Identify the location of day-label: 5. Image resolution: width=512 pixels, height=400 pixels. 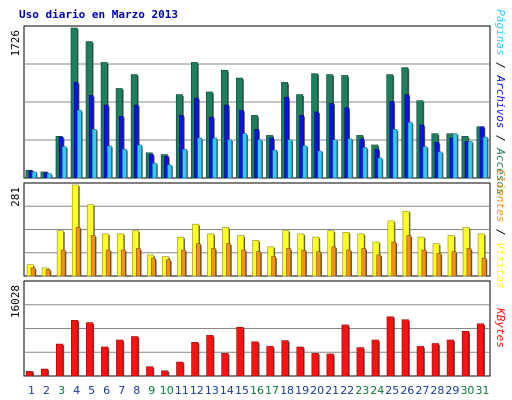
(91, 390).